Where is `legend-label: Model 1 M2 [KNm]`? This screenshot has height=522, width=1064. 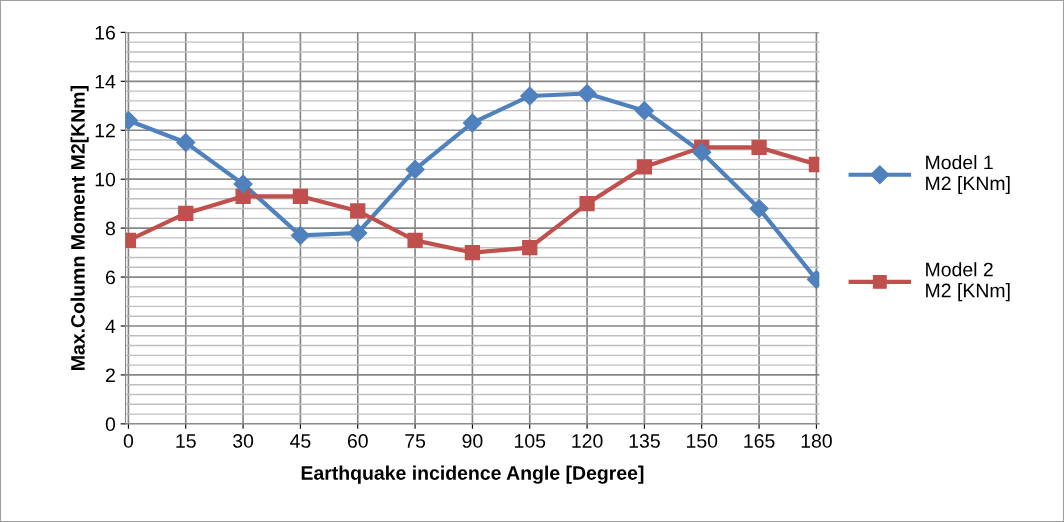 legend-label: Model 1 M2 [KNm] is located at coordinates (968, 175).